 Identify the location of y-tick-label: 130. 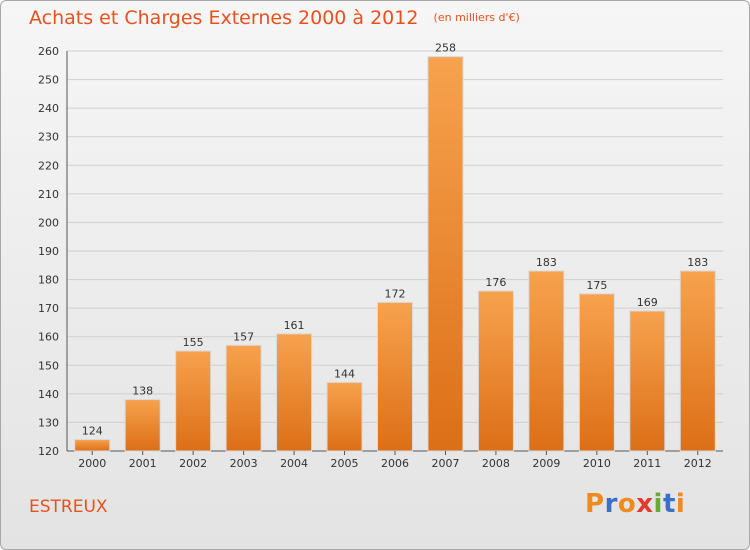
(48, 422).